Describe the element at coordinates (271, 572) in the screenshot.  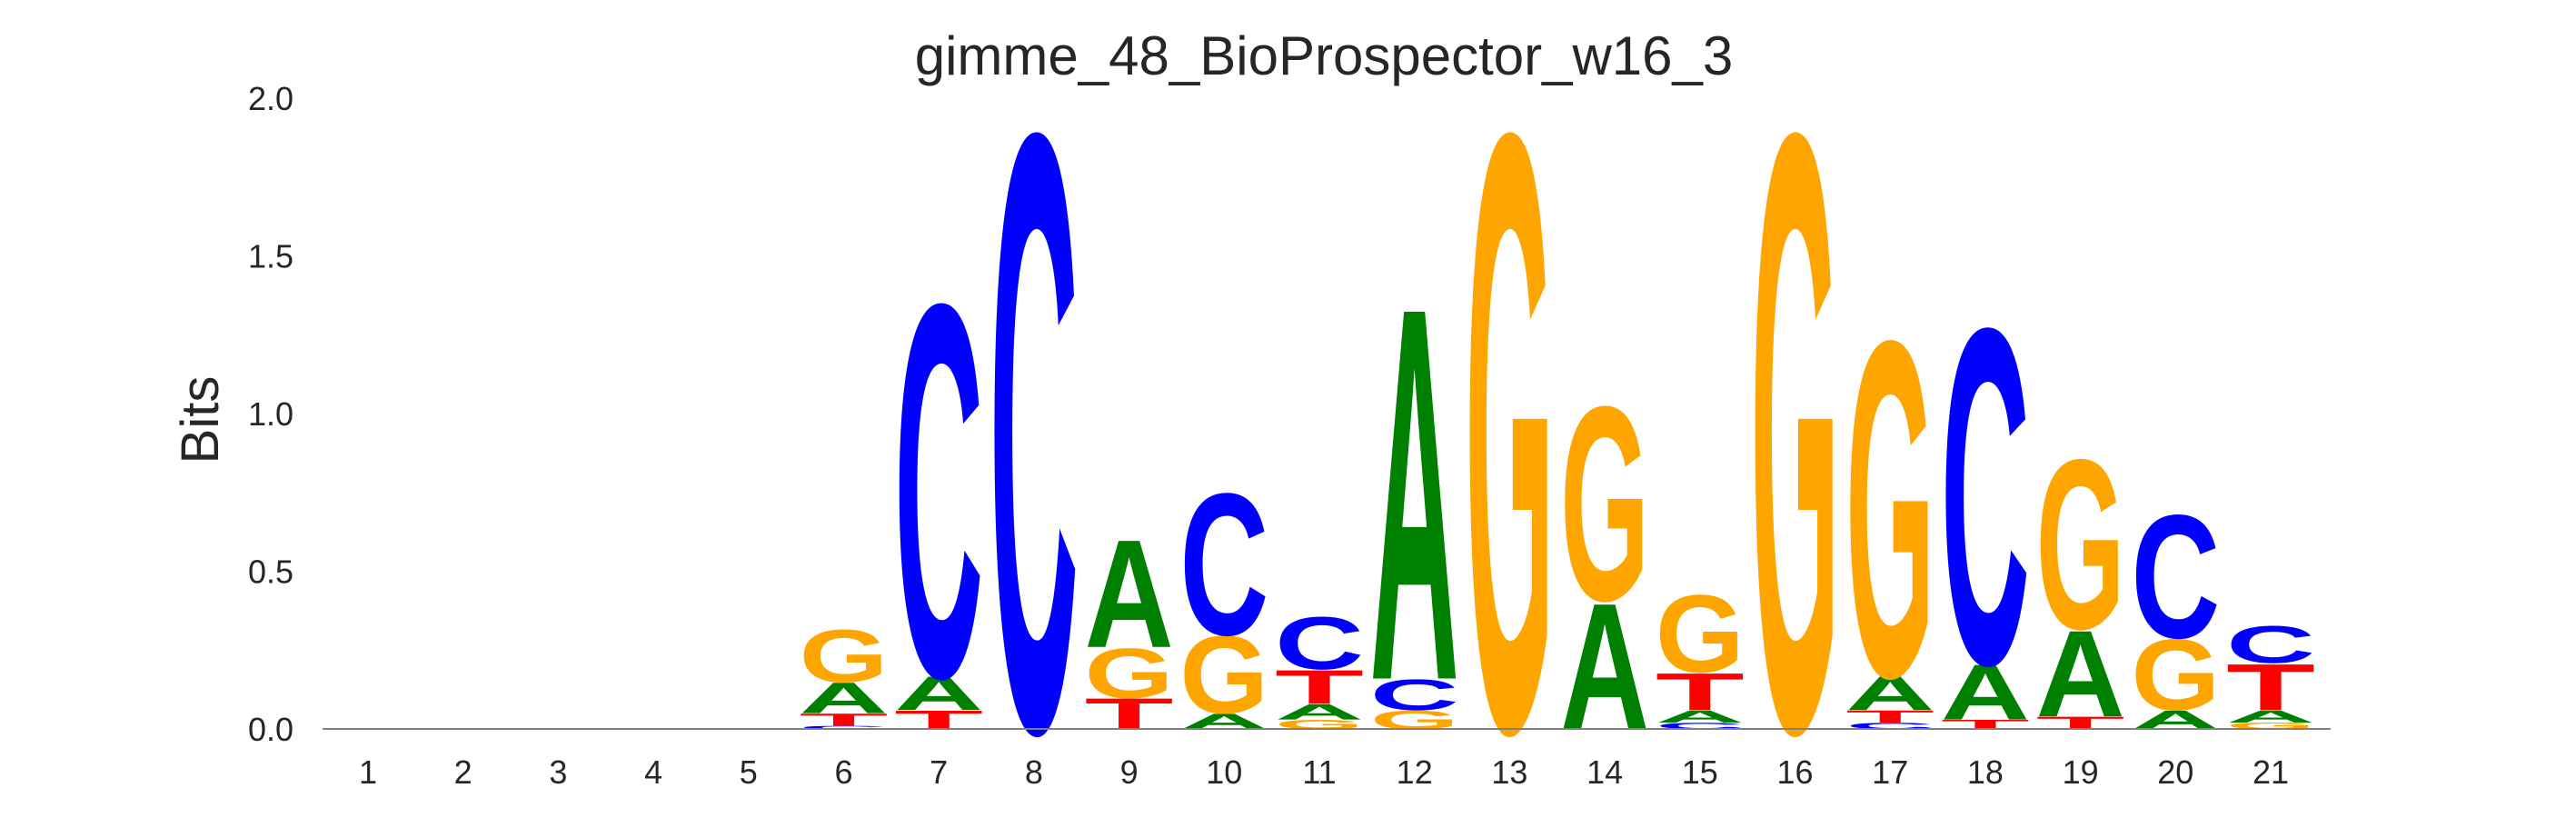
I see `y-tick-label: 0.5` at that location.